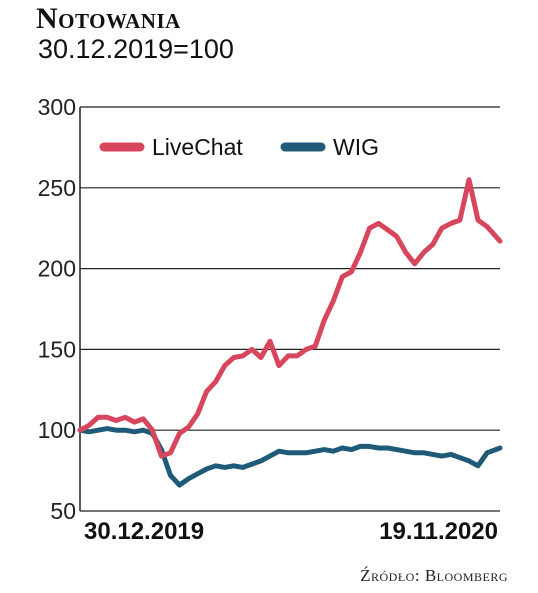 Image resolution: width=538 pixels, height=593 pixels. What do you see at coordinates (57, 269) in the screenshot?
I see `y-tick-label: 200` at bounding box center [57, 269].